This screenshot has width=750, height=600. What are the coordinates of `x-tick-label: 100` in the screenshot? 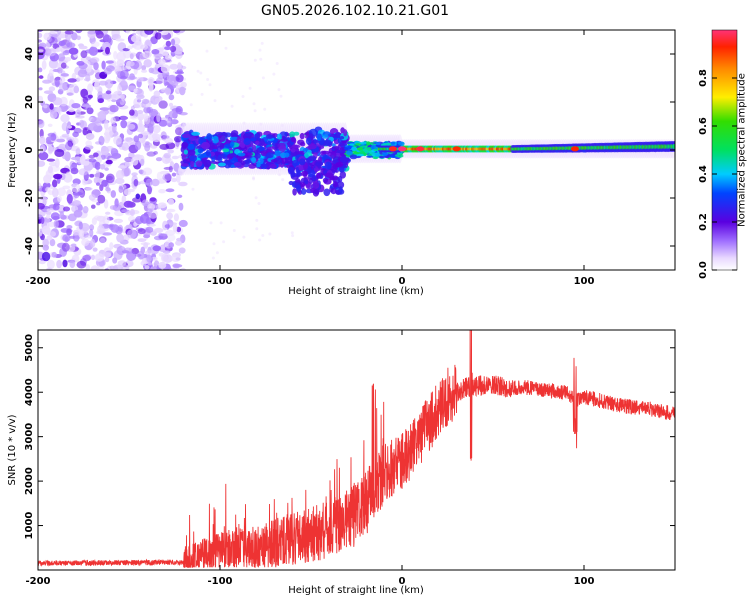 It's located at (584, 581).